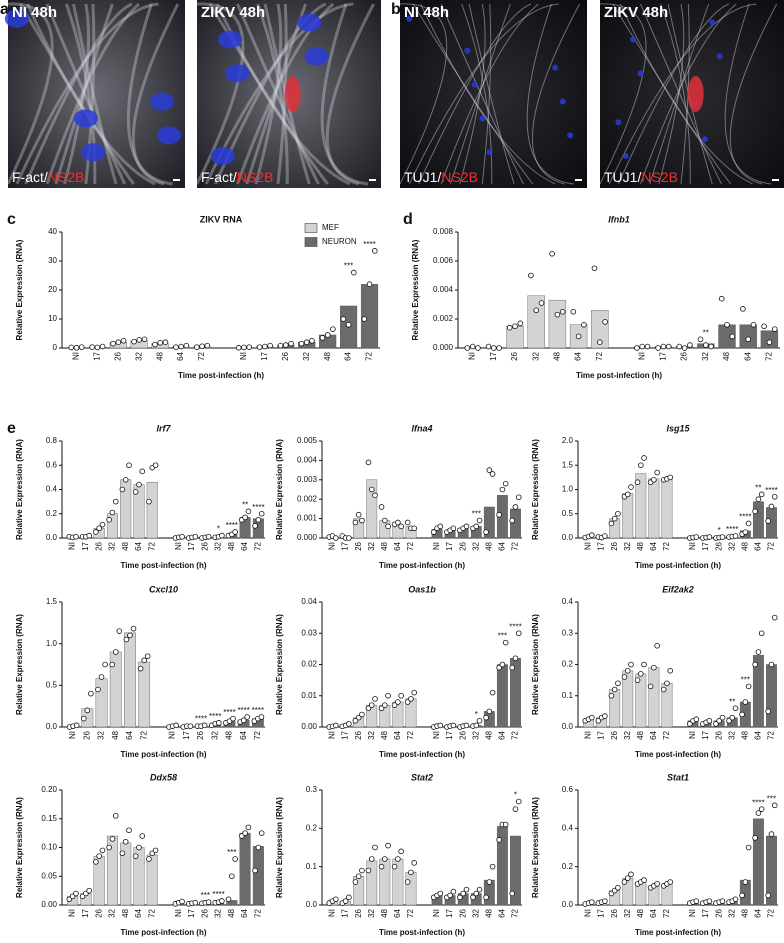  What do you see at coordinates (330, 227) in the screenshot?
I see `legend-label: MEF` at bounding box center [330, 227].